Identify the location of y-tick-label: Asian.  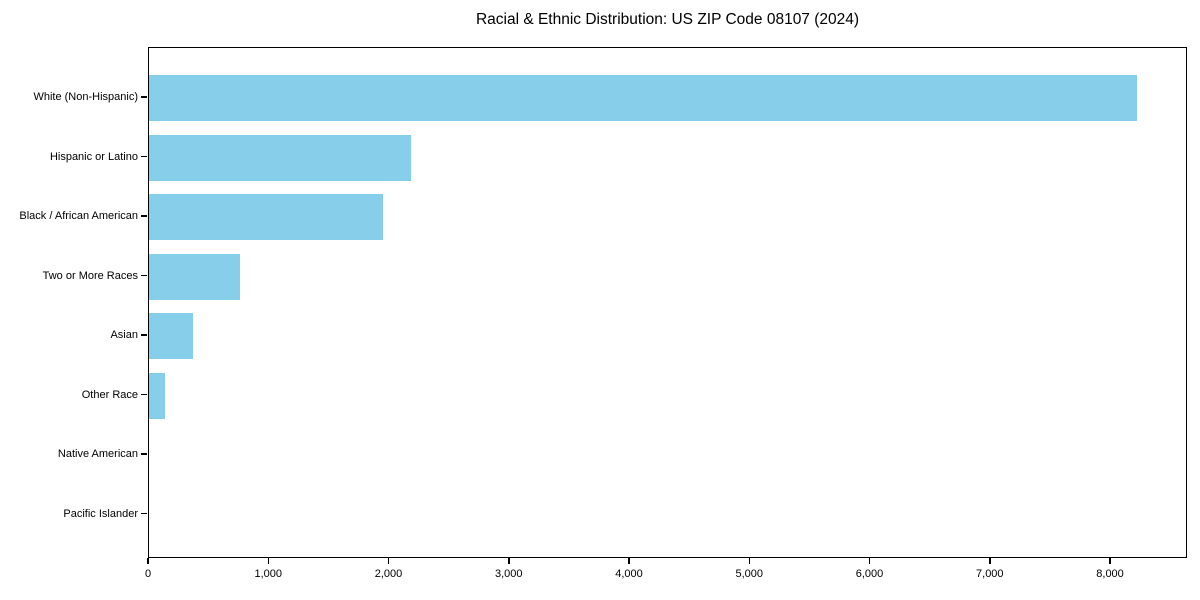
(124, 335).